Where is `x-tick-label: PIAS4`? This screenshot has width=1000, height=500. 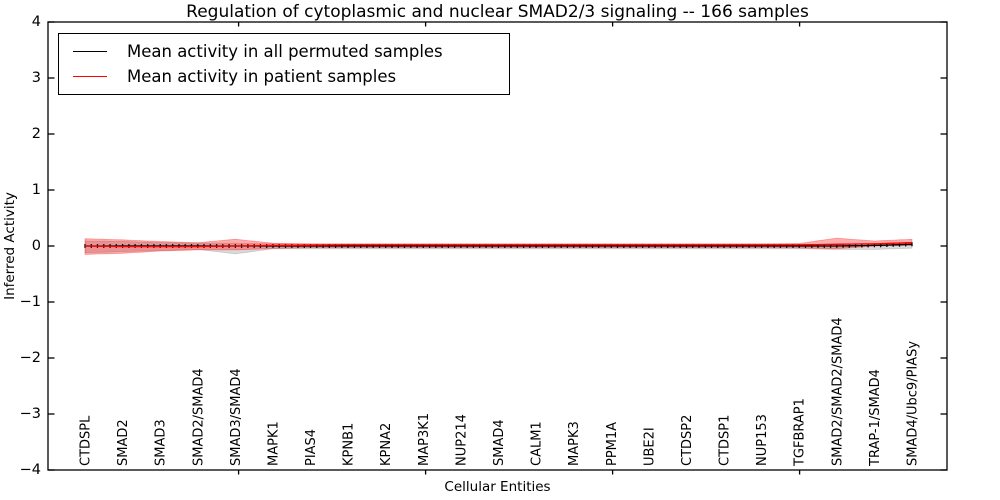
x-tick-label: PIAS4 is located at coordinates (311, 447).